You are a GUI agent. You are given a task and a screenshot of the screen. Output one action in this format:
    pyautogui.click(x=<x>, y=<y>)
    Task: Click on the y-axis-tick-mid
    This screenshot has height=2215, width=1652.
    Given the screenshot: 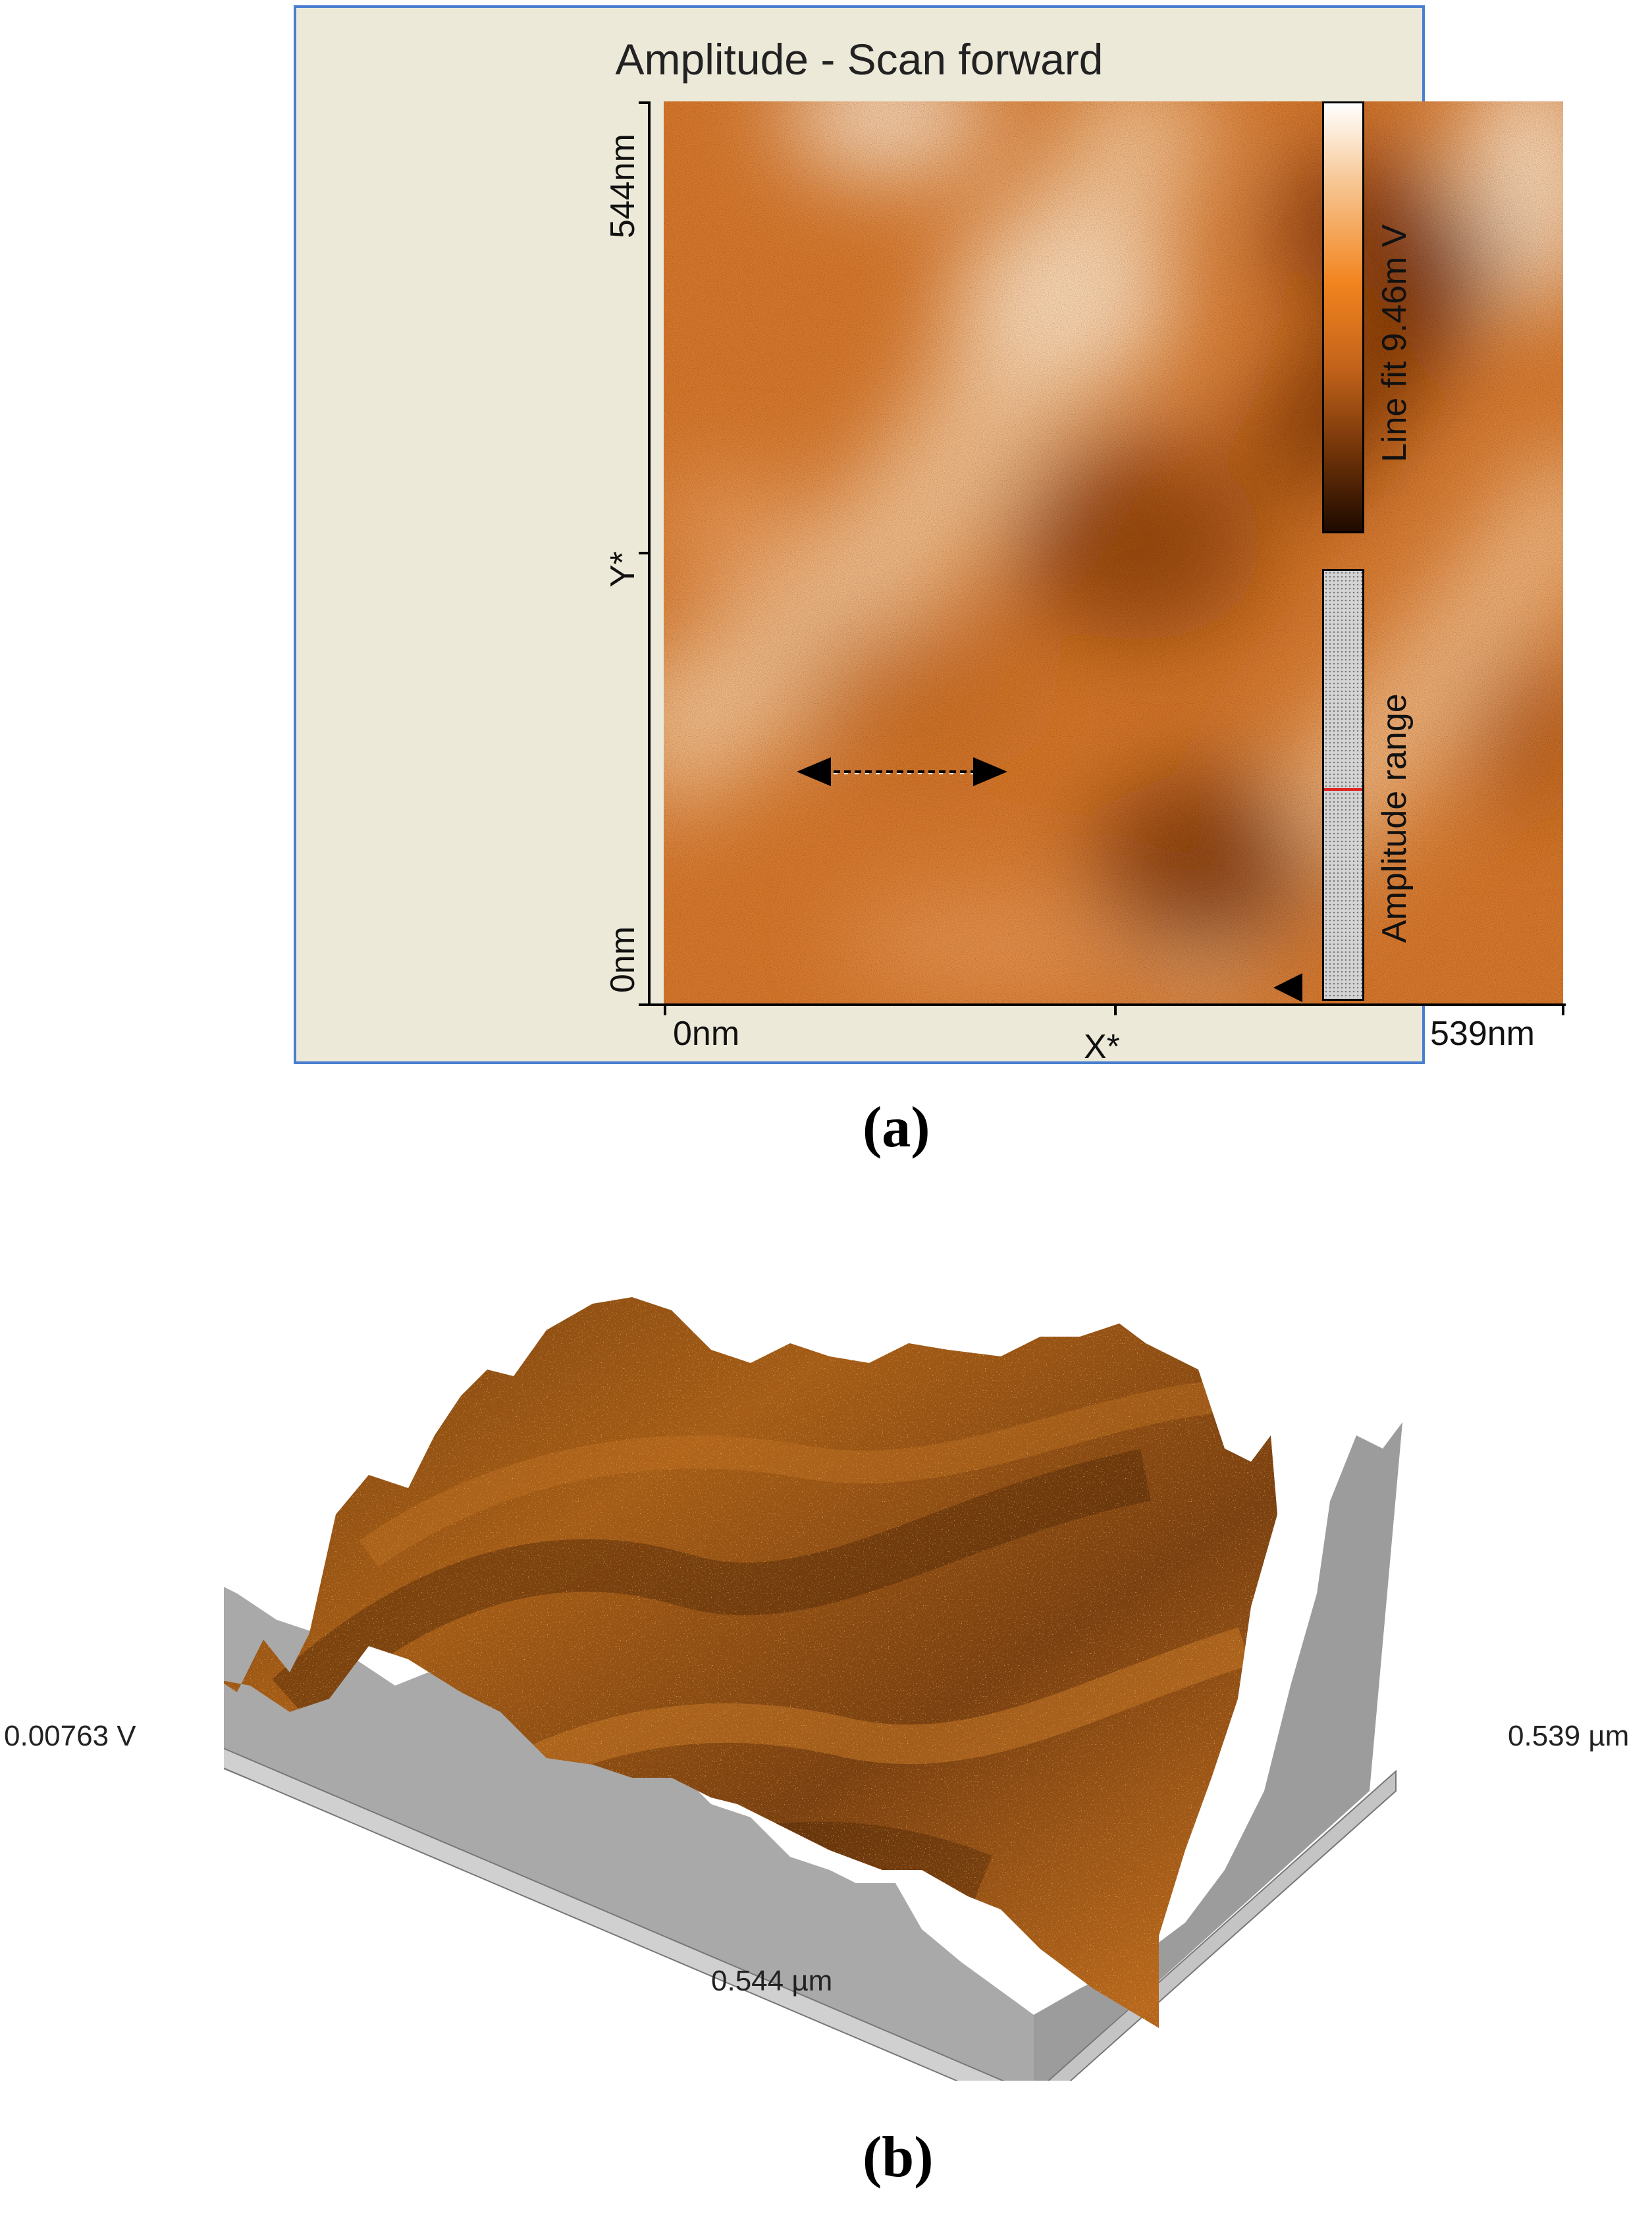 What is the action you would take?
    pyautogui.click(x=645, y=553)
    